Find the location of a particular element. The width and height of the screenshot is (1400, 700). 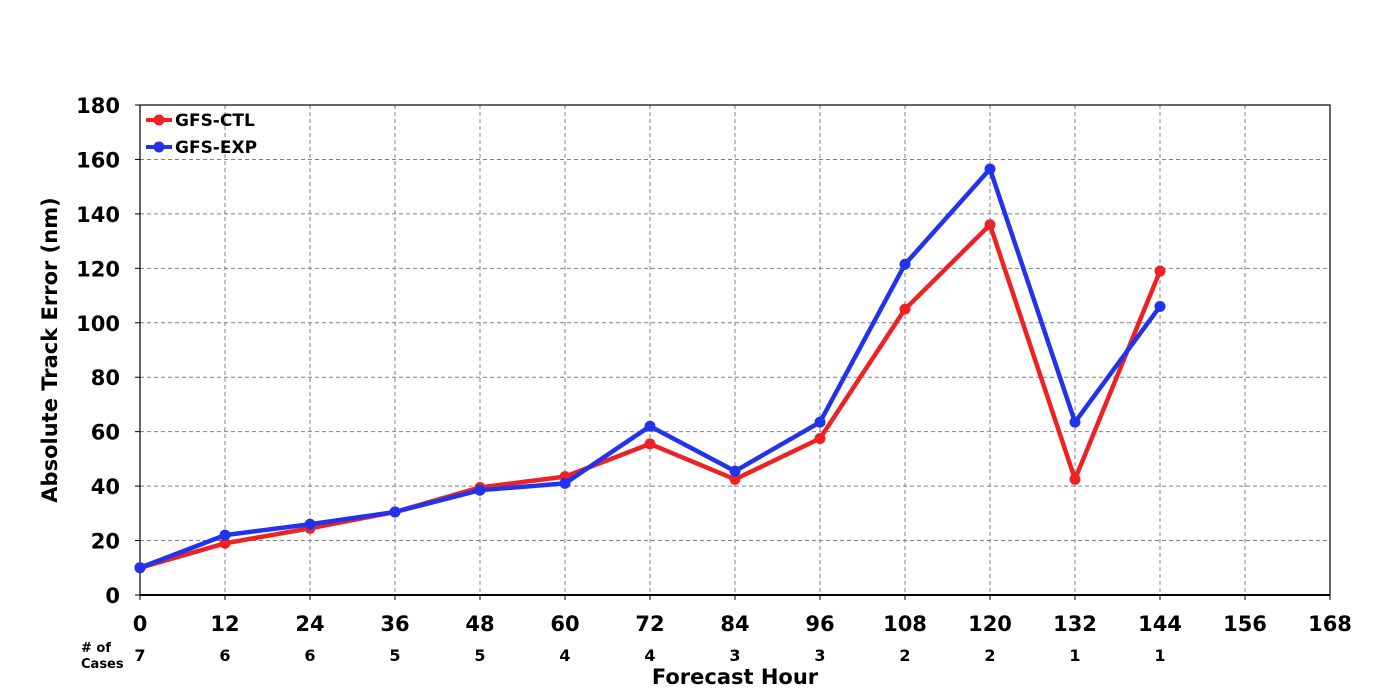

y-tick-labels: 0 20 40 60 80 100 120 140 160 180 is located at coordinates (108, 351).